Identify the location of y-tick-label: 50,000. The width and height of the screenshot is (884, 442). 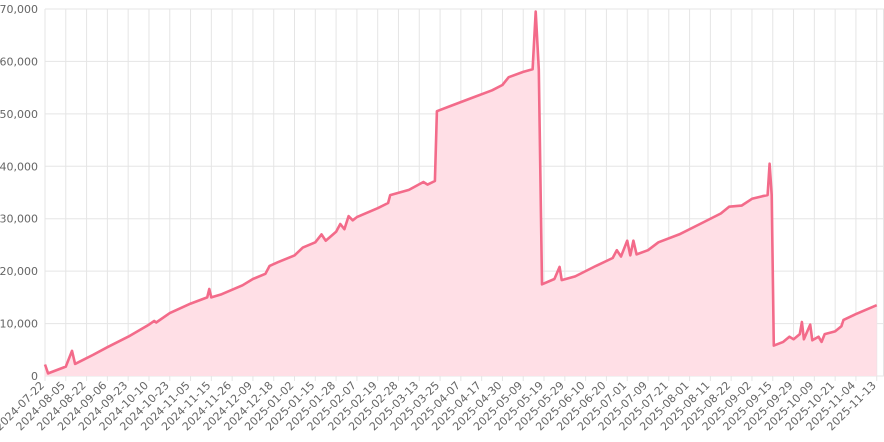
(19, 114).